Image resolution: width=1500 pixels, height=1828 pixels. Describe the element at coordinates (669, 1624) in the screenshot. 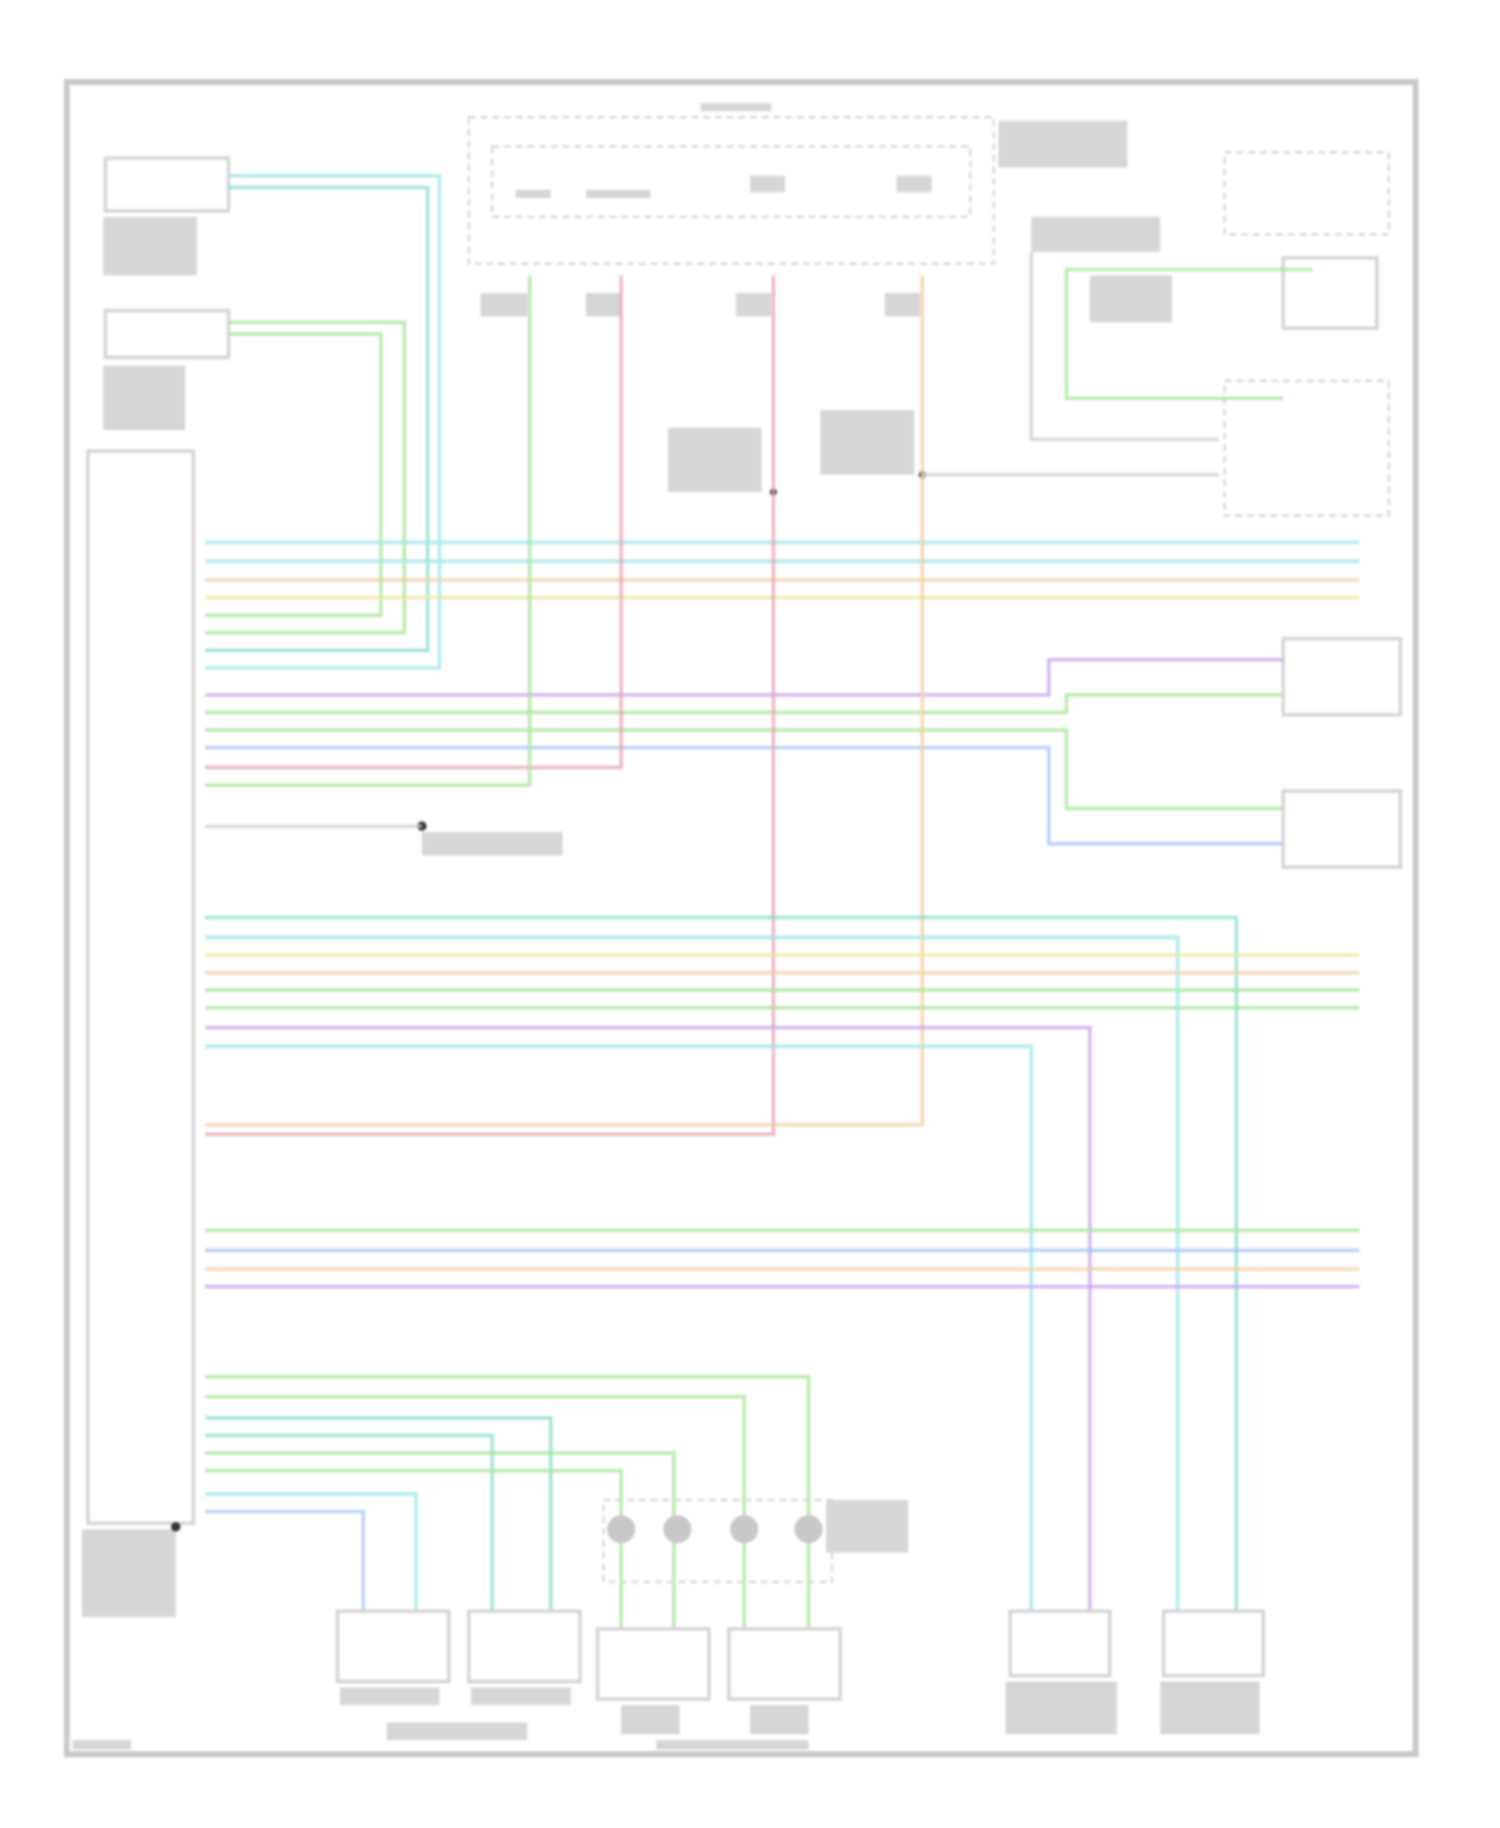

I see `bottom-modules` at that location.